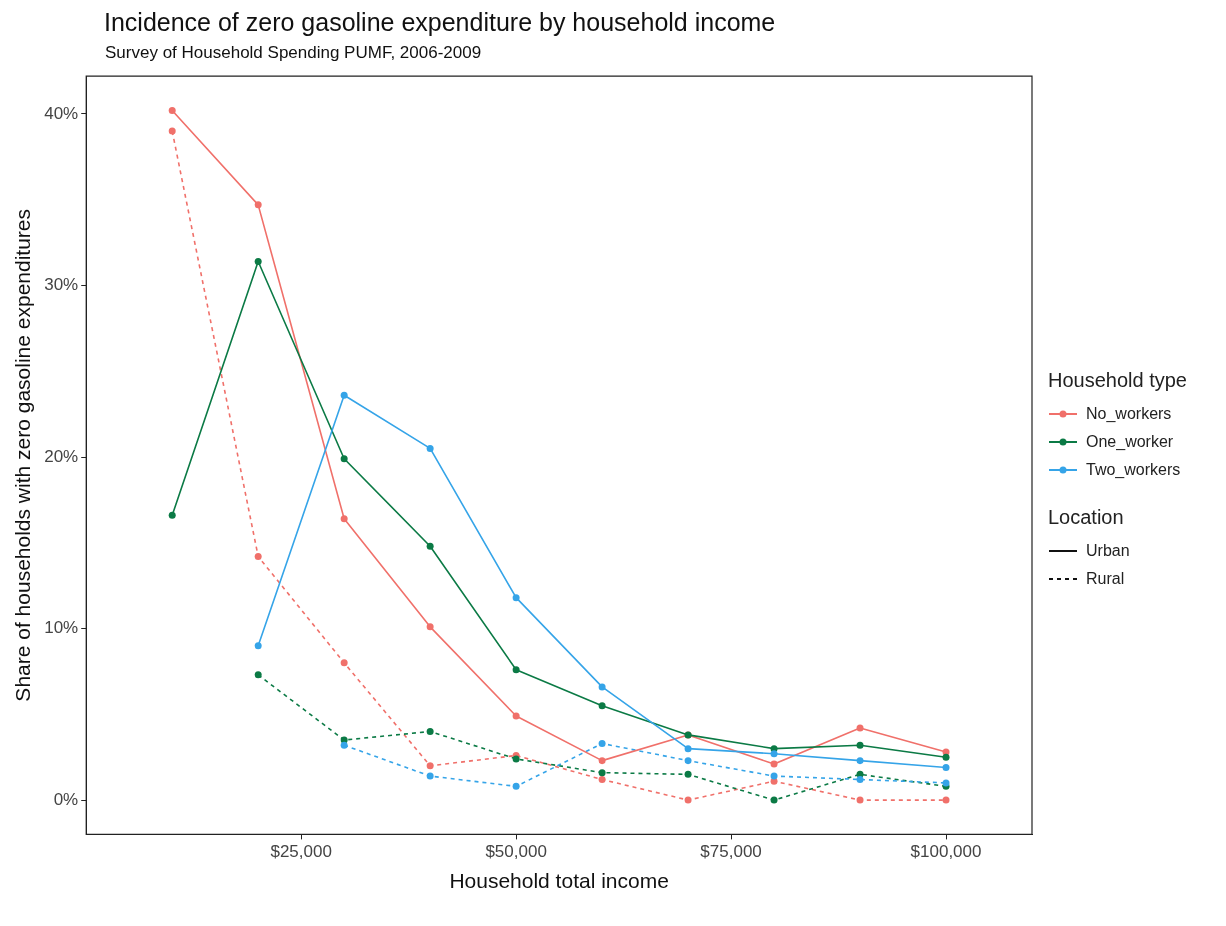  I want to click on y-tick-label: 10%, so click(61, 628).